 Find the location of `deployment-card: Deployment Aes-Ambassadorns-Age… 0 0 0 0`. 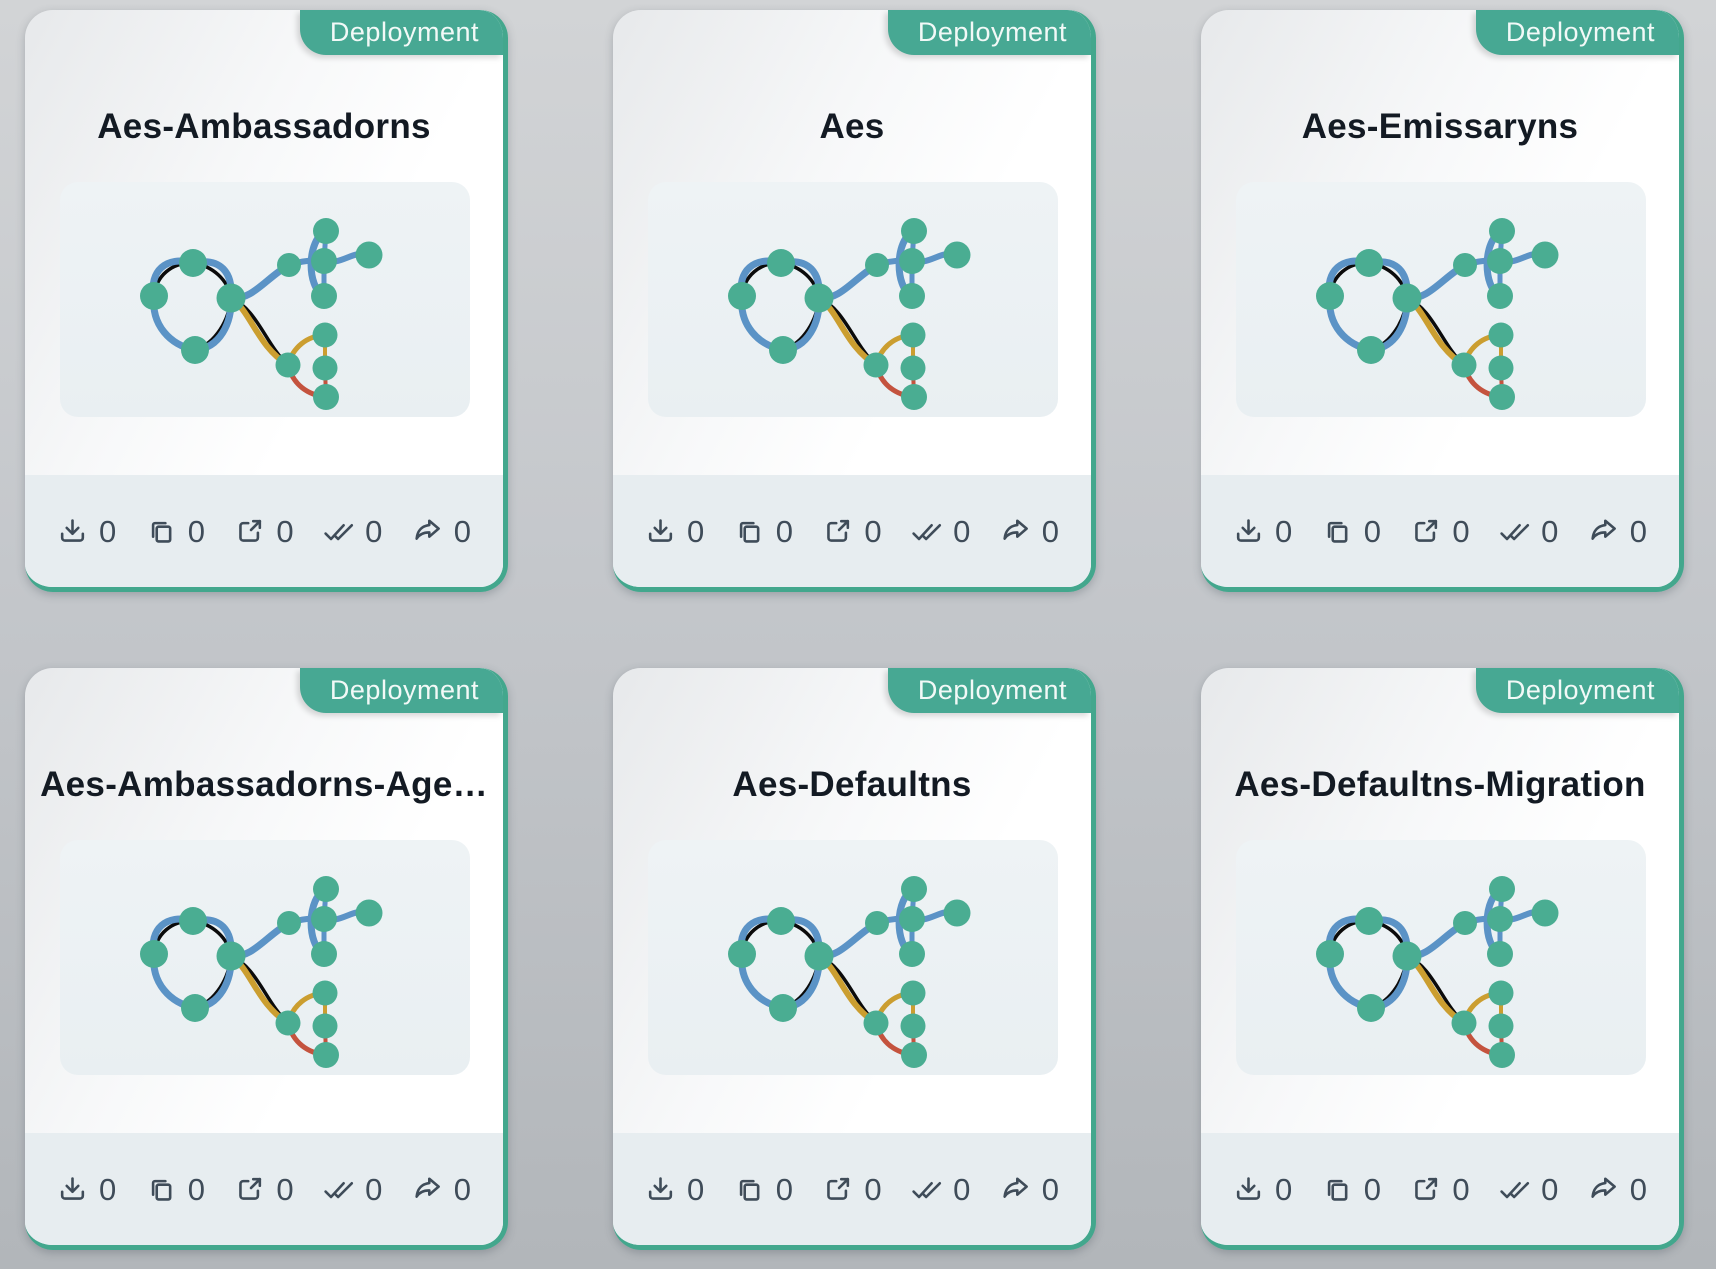

deployment-card: Deployment Aes-Ambassadorns-Age… 0 0 0 0 is located at coordinates (266, 959).